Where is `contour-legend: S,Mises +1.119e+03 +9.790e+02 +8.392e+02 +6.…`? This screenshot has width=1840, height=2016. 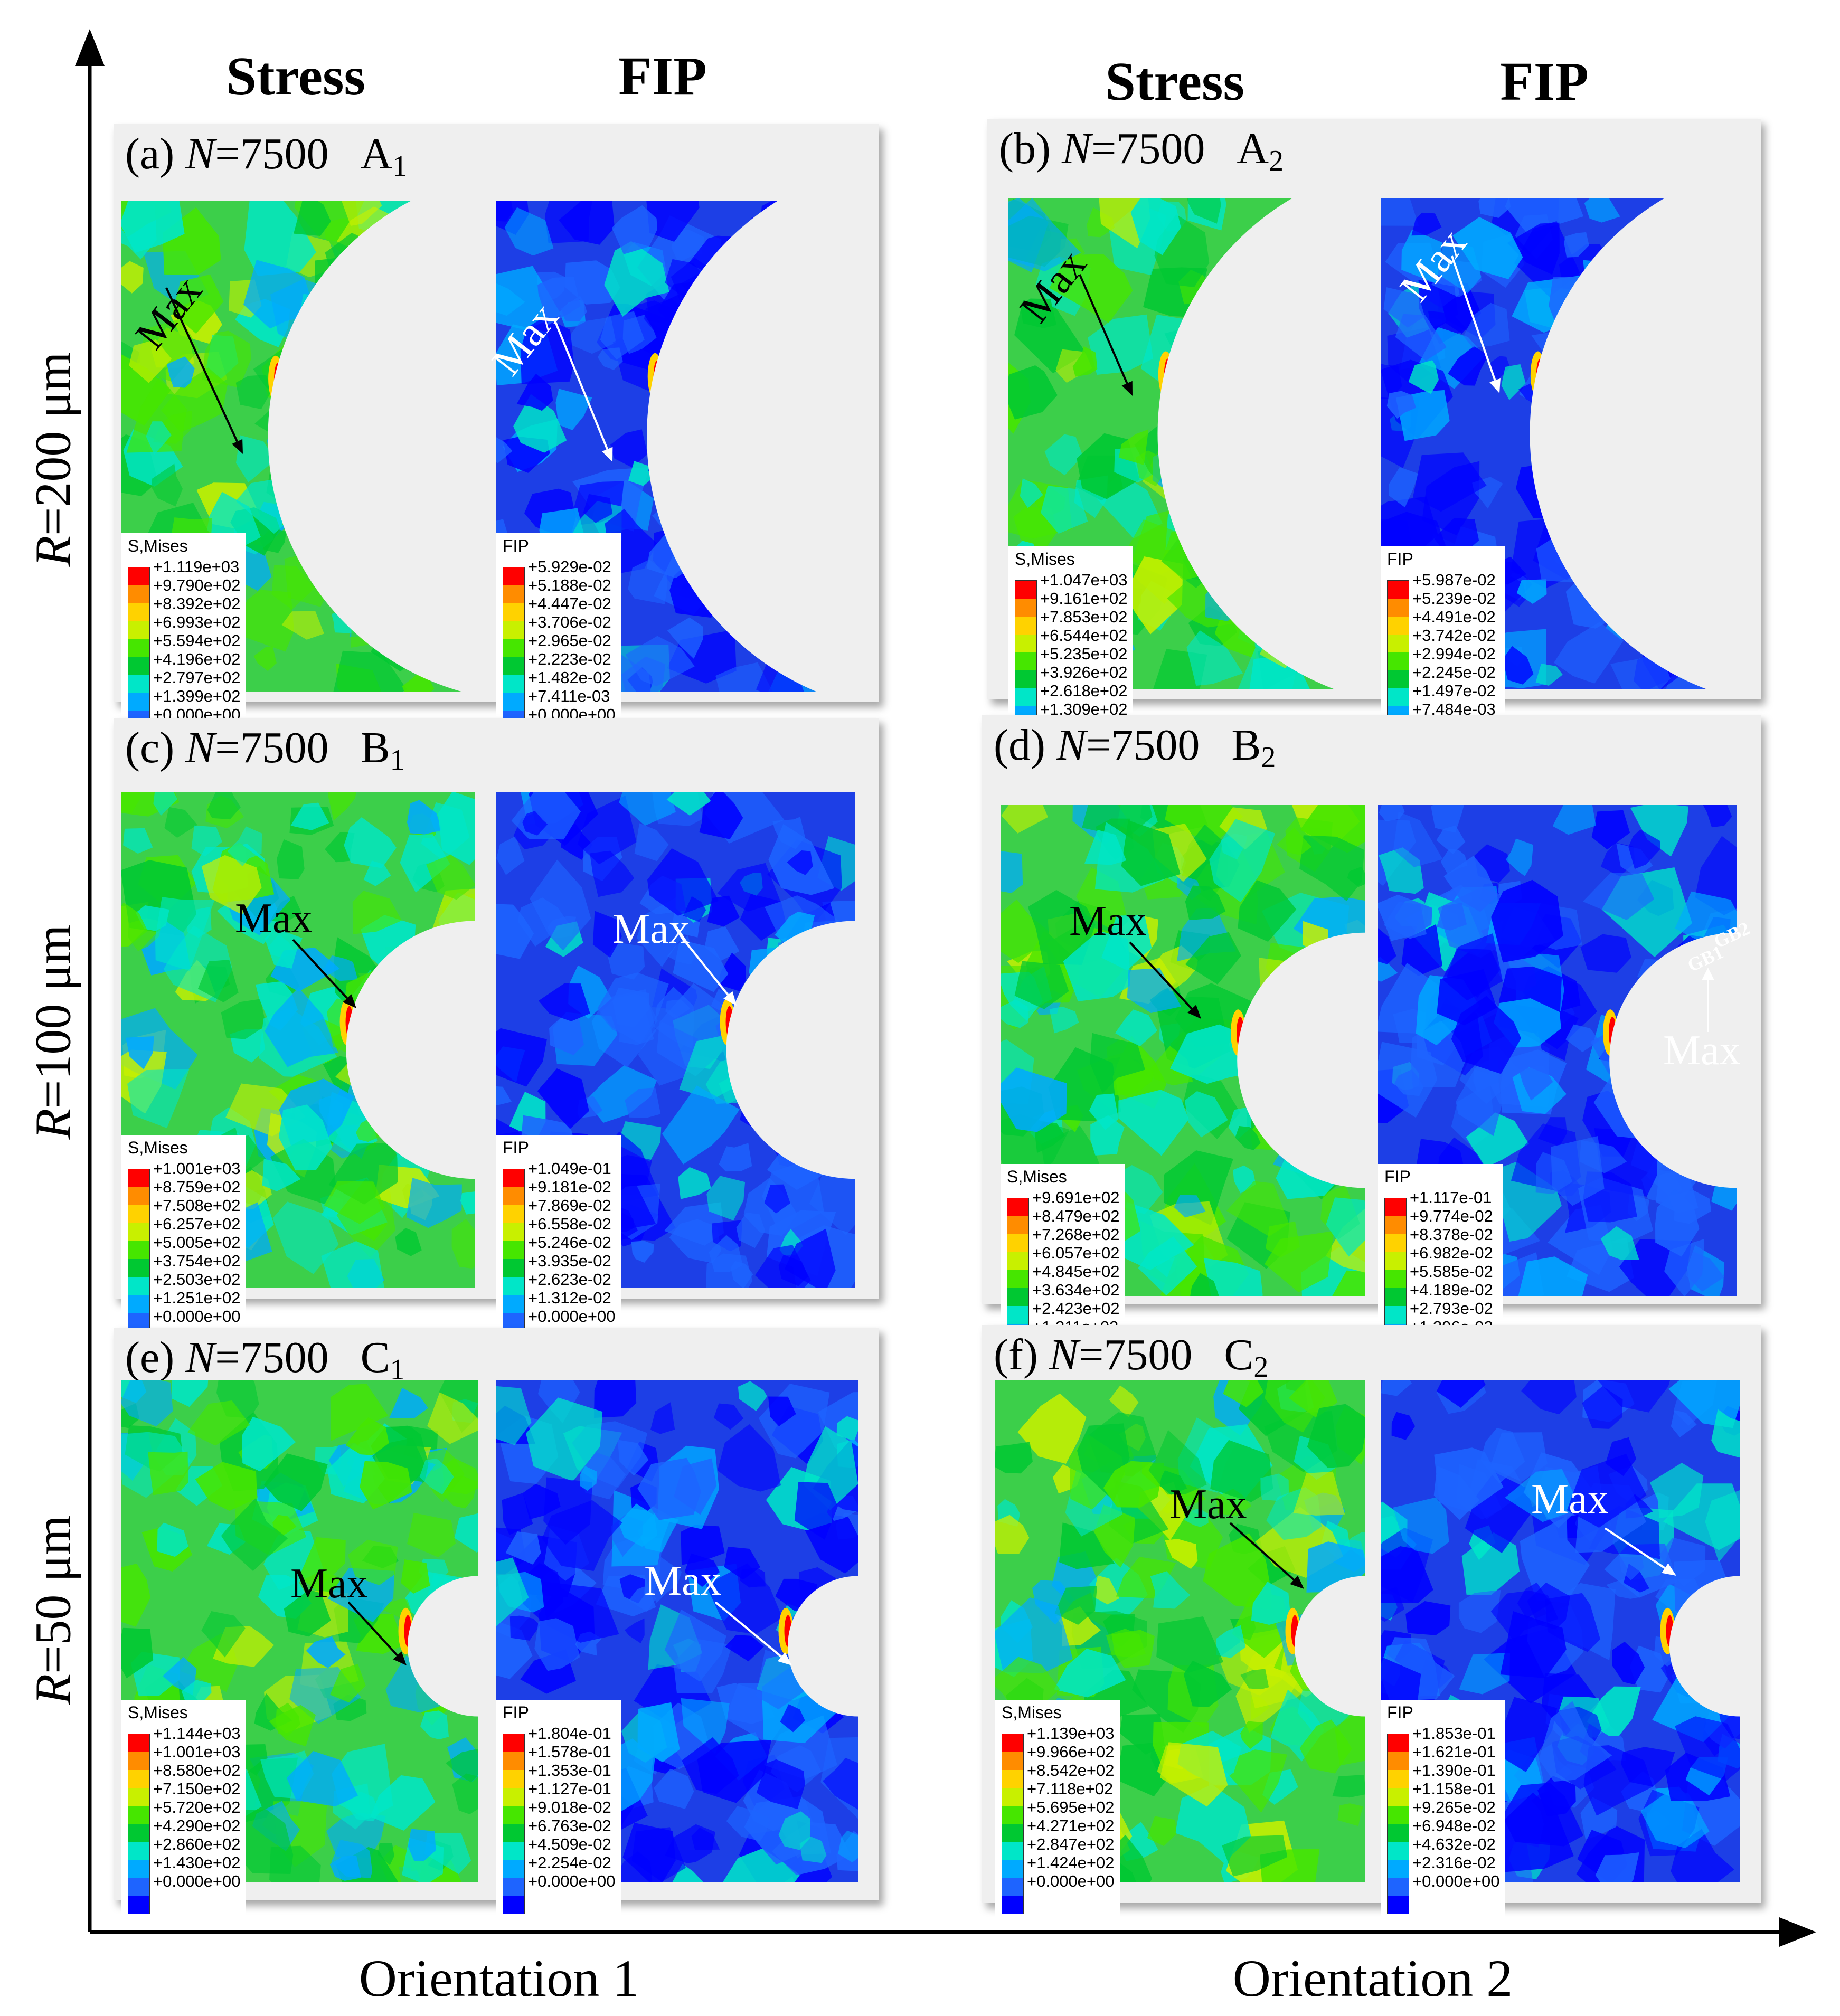 contour-legend: S,Mises +1.119e+03 +9.790e+02 +8.392e+02 +6.… is located at coordinates (183, 643).